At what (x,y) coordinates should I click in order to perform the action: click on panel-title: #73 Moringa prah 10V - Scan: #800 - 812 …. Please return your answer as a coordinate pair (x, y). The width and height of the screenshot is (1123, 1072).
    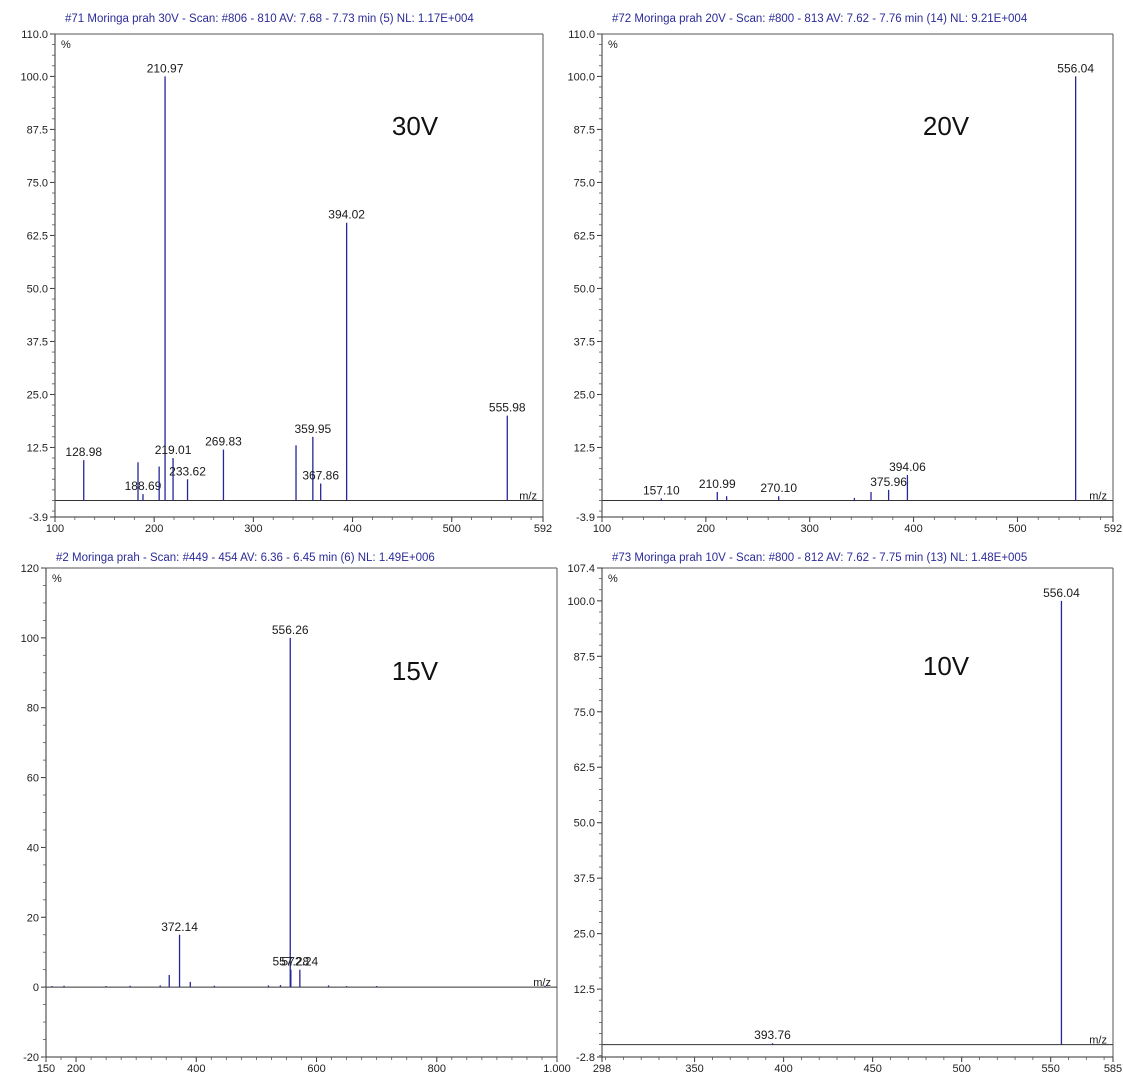
    Looking at the image, I should click on (819, 558).